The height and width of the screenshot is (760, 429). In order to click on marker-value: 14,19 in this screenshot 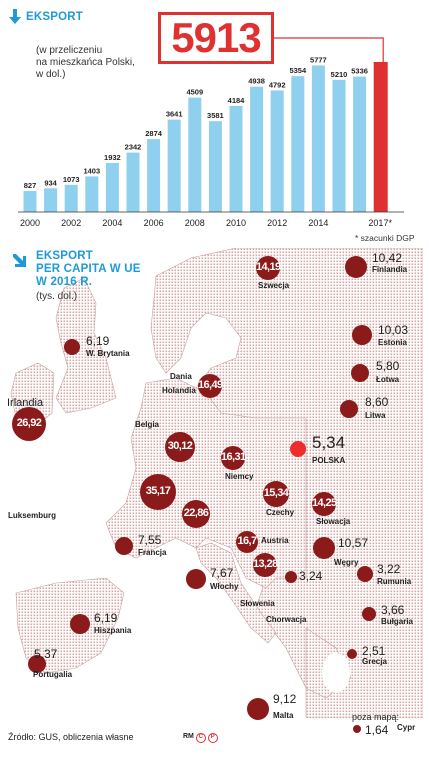, I will do `click(268, 267)`.